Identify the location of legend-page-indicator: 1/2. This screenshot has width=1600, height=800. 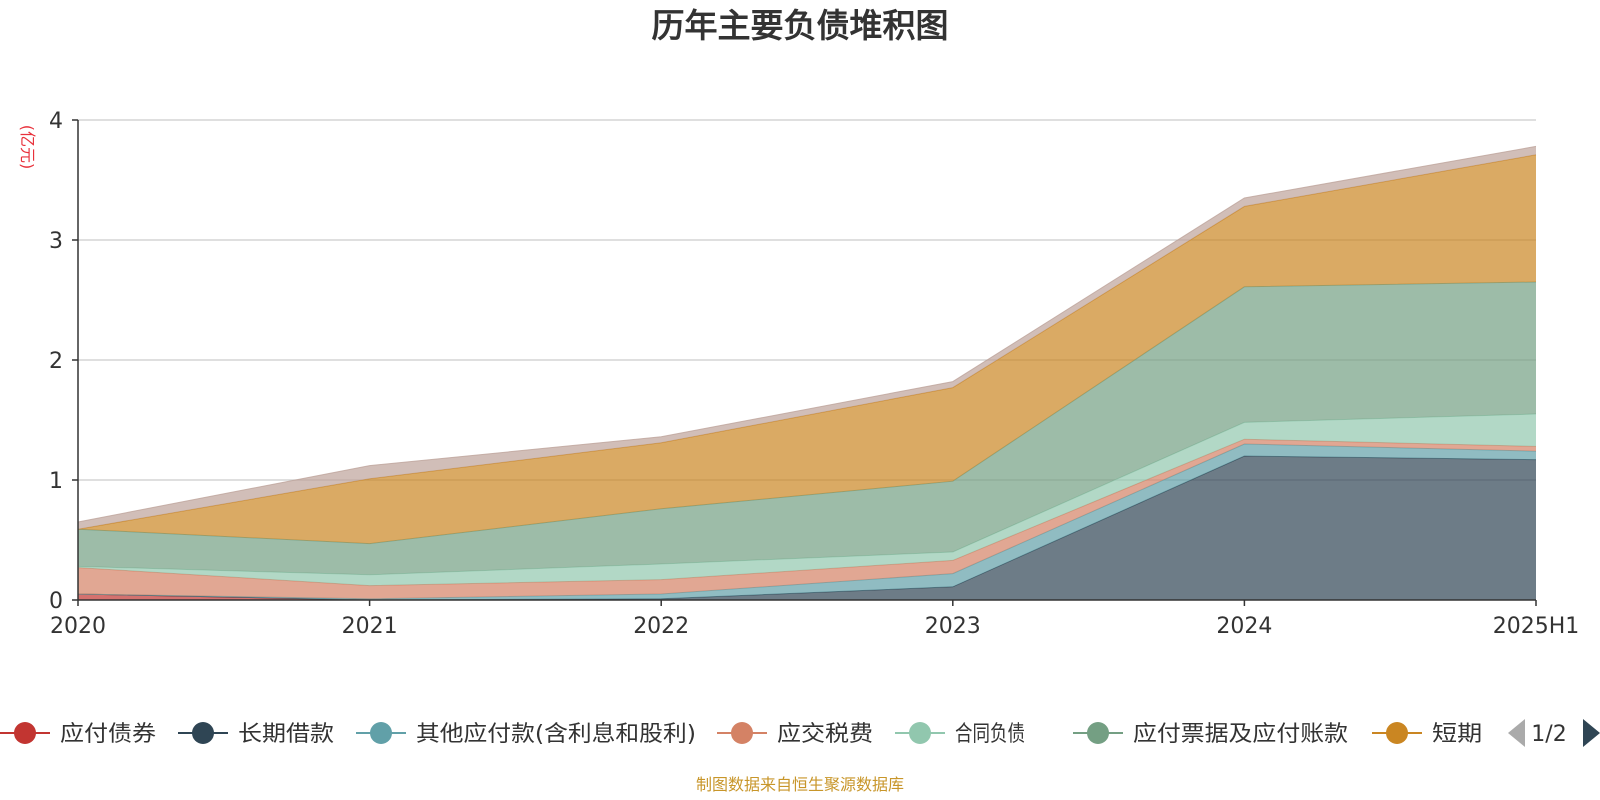
(1548, 734).